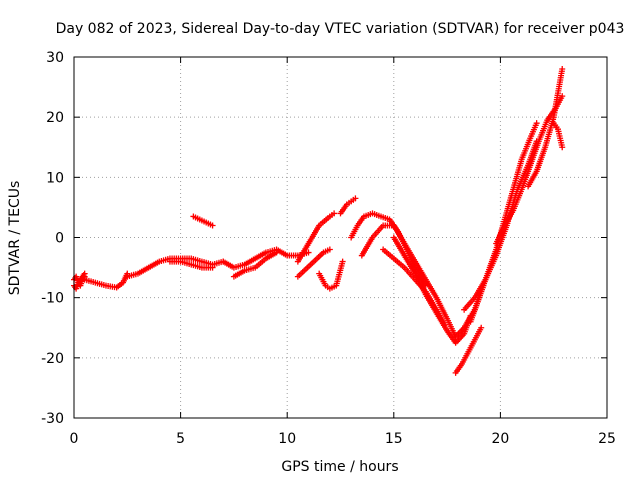 Image resolution: width=640 pixels, height=480 pixels. Describe the element at coordinates (607, 439) in the screenshot. I see `x-tick-label: 25` at that location.